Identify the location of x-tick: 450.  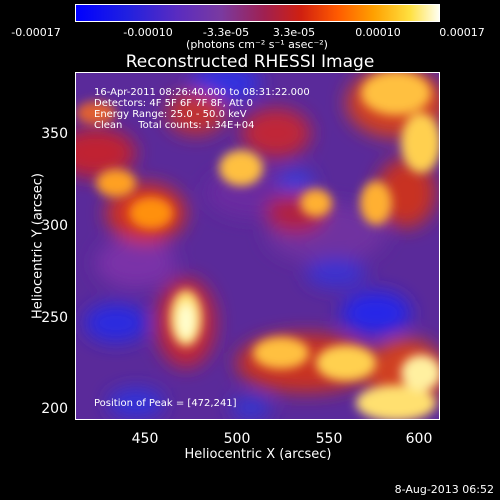
(145, 439).